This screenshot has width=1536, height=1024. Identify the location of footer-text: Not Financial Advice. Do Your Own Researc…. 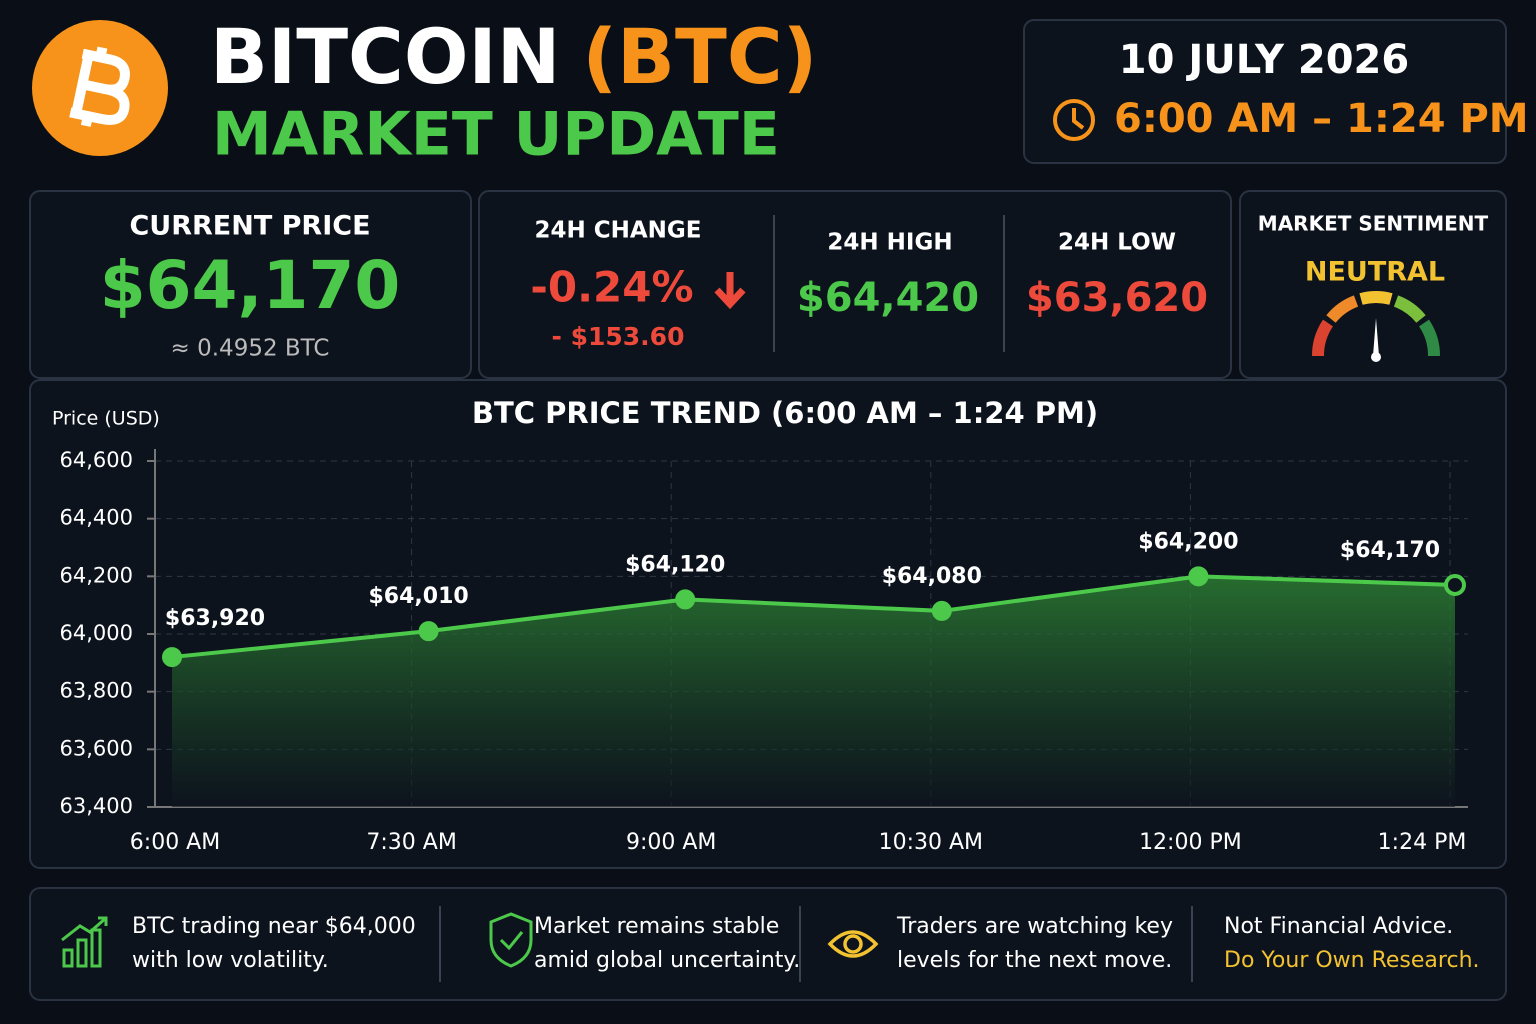
(1352, 943).